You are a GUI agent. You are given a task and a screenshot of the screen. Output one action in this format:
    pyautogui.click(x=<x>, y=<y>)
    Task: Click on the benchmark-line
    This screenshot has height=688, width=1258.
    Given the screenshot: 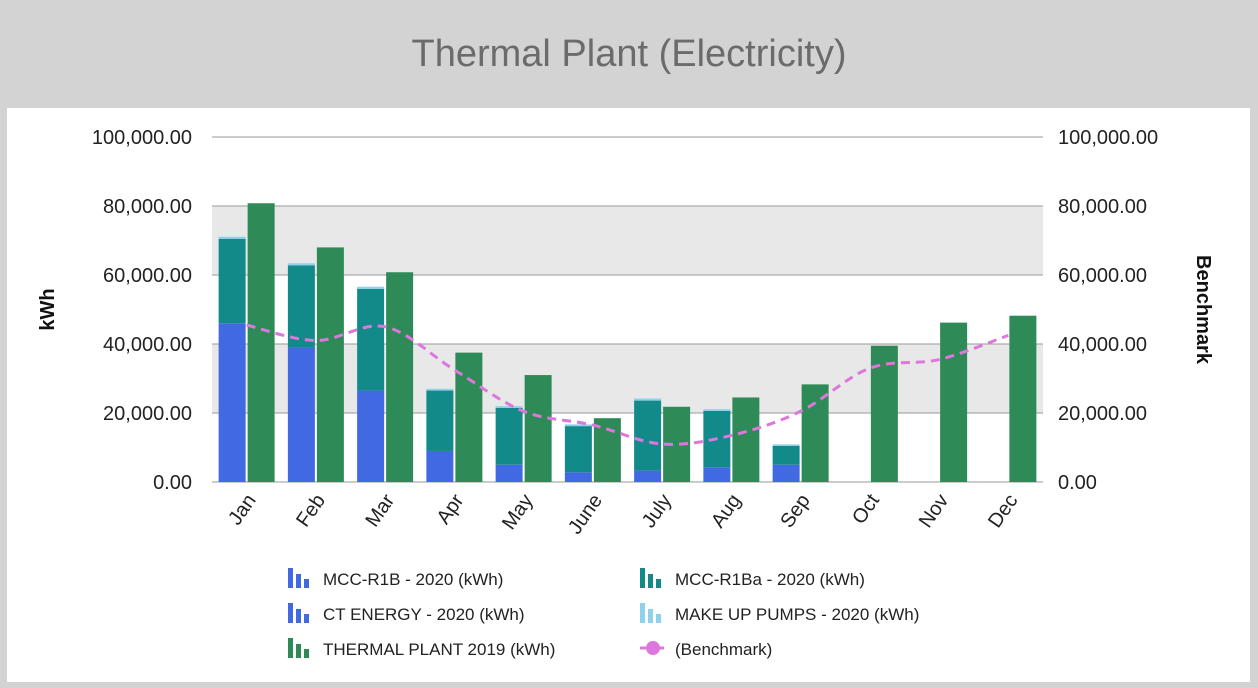 What is the action you would take?
    pyautogui.click(x=627, y=384)
    